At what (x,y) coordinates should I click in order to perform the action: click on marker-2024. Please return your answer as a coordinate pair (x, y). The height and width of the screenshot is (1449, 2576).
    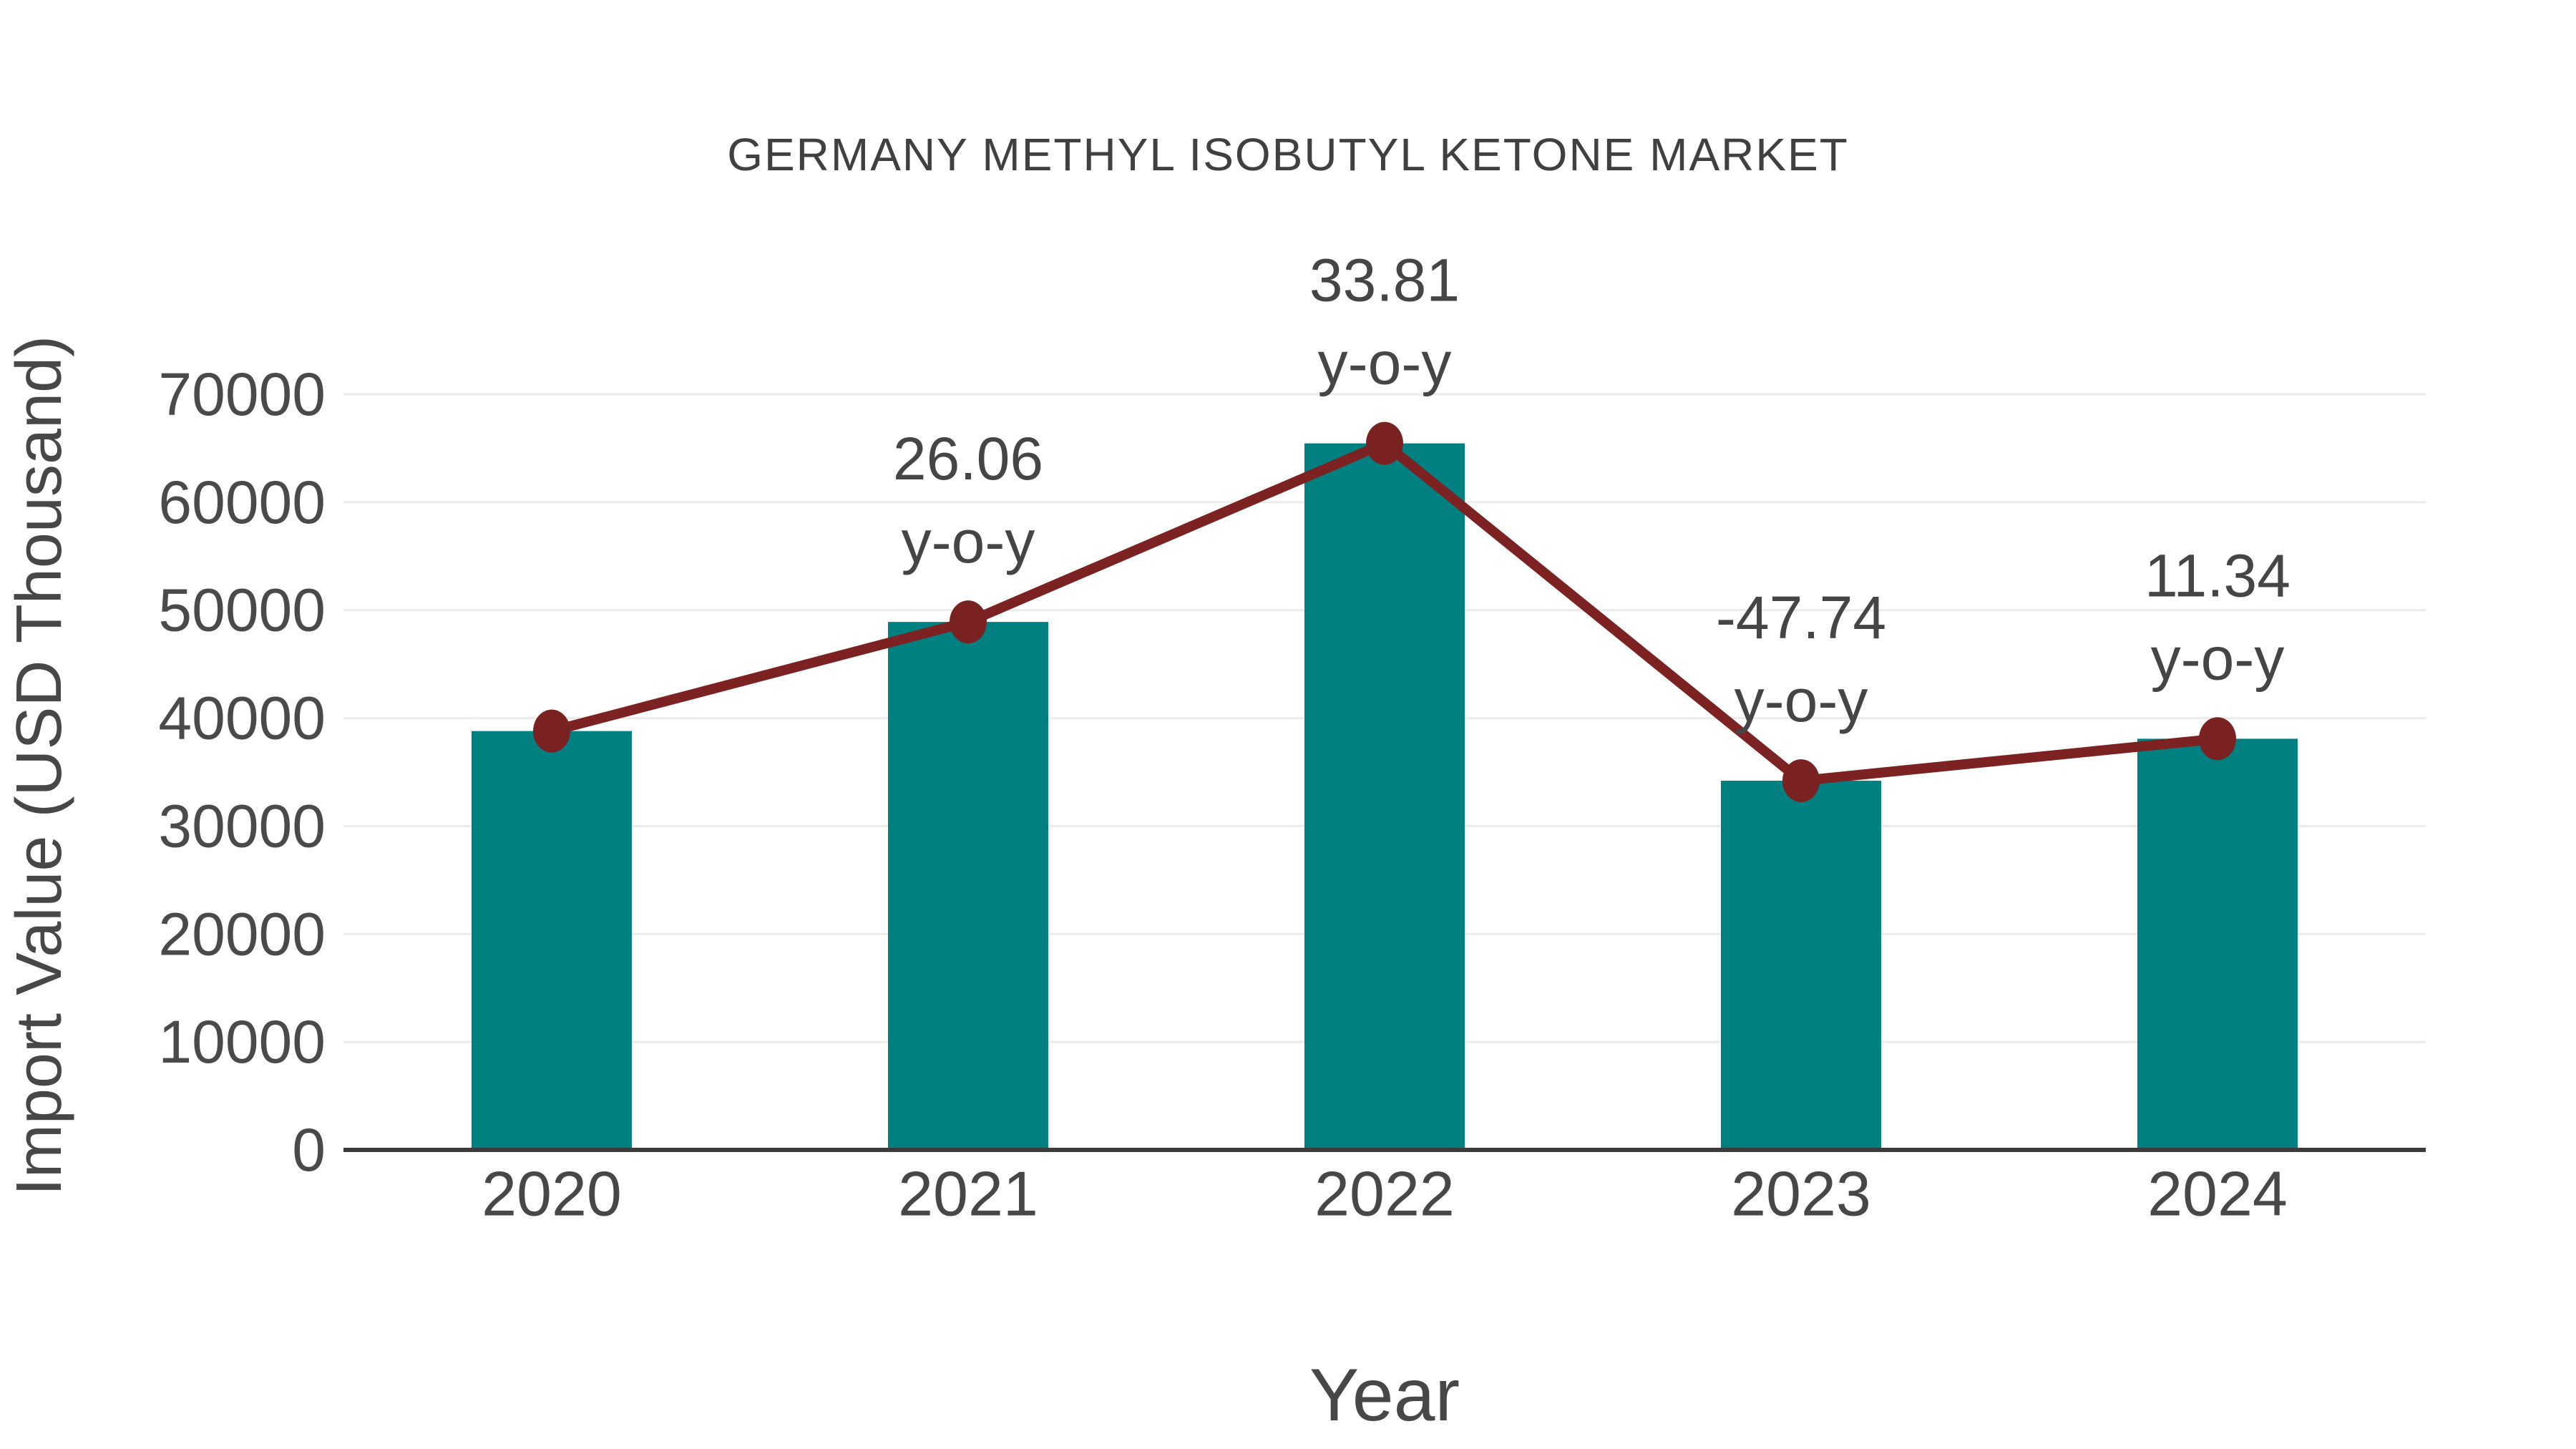
    Looking at the image, I should click on (2217, 739).